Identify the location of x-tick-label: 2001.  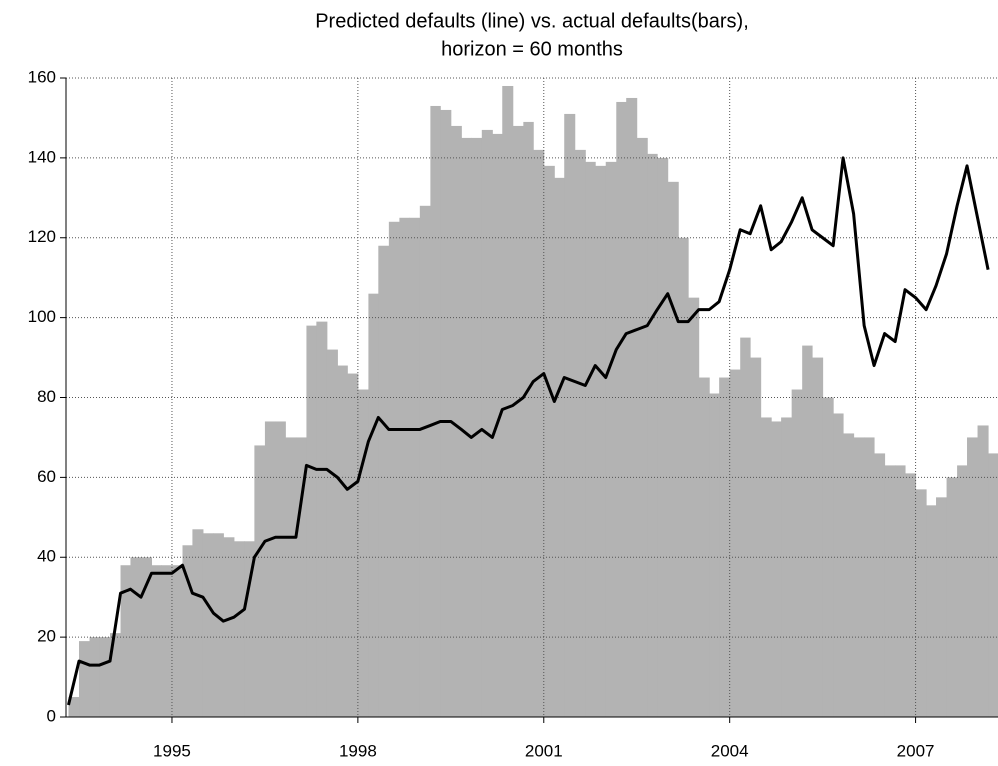
(544, 750).